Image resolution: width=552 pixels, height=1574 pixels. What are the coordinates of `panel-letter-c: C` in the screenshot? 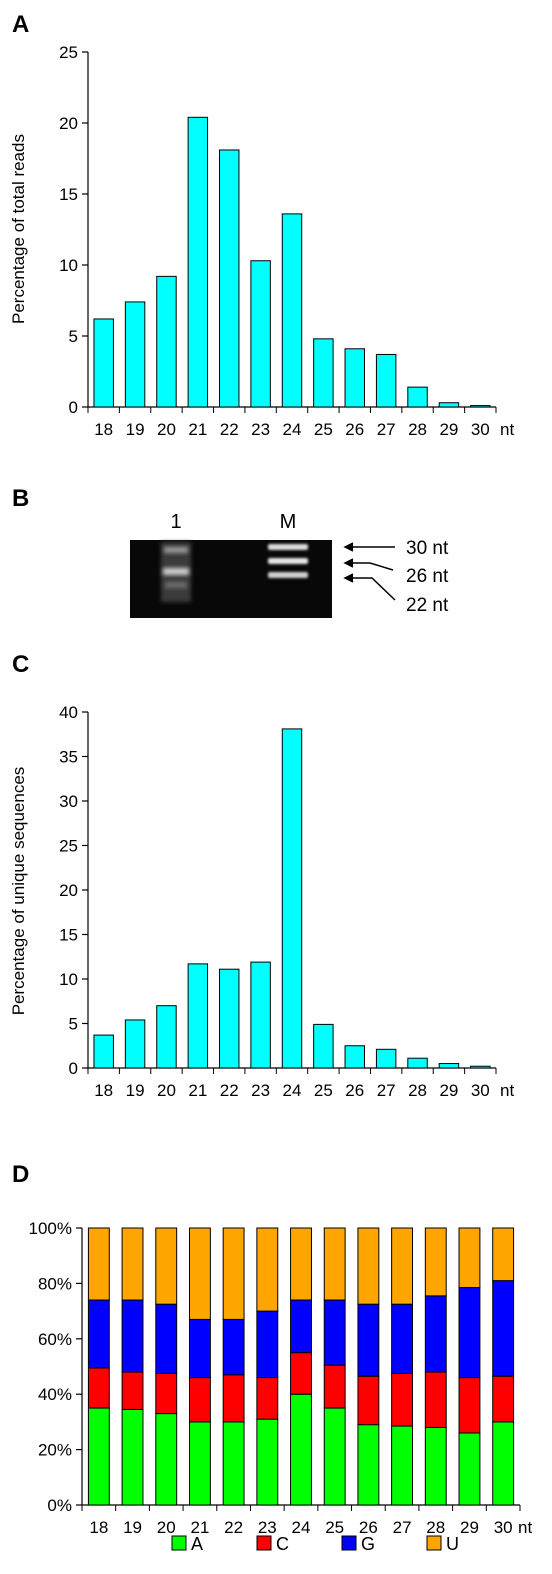 It's located at (20, 664).